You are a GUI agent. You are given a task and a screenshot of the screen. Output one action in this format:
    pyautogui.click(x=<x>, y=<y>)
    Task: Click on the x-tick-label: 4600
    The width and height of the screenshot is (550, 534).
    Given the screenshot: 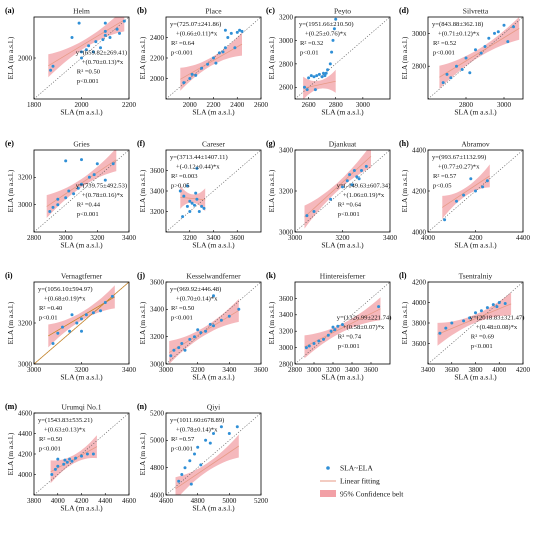 What is the action you would take?
    pyautogui.click(x=129, y=501)
    